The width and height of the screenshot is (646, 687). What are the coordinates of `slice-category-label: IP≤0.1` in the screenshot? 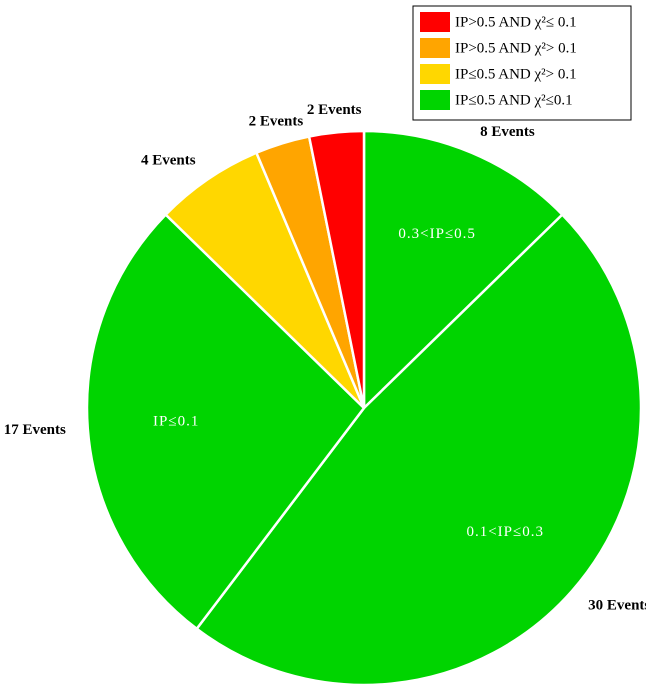 It's located at (176, 422).